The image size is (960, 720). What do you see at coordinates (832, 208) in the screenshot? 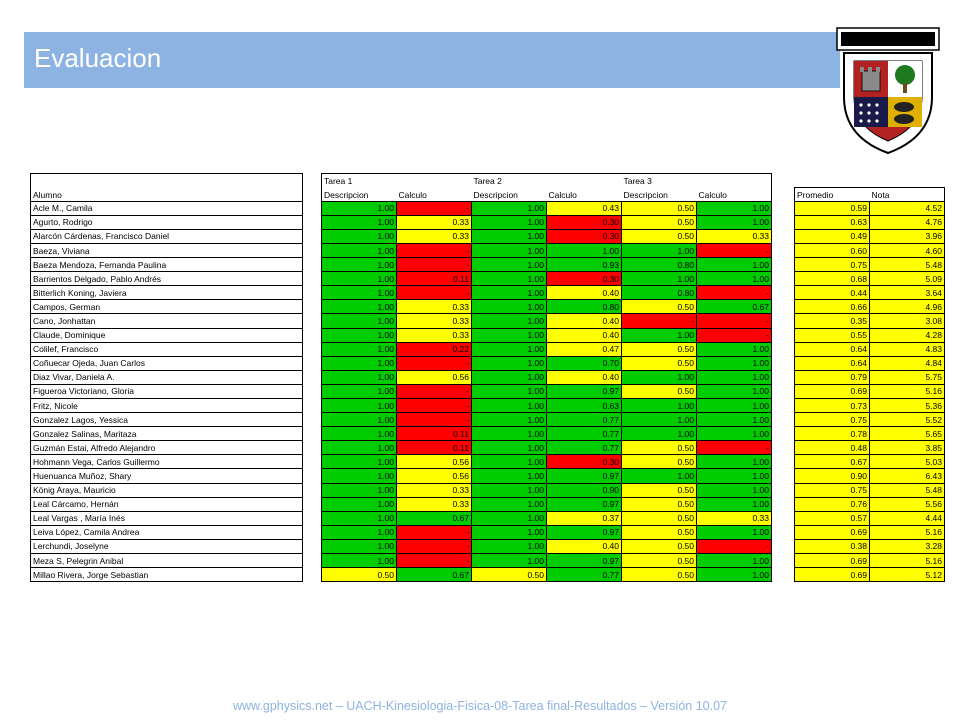
I see `promedio-cell: 0.59` at bounding box center [832, 208].